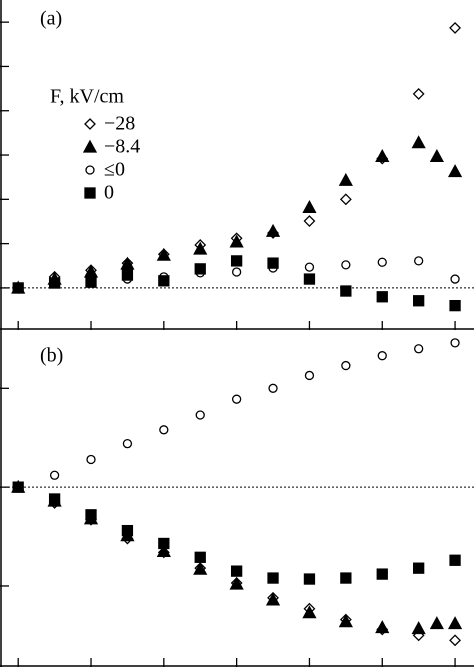  I want to click on legend-label: ≤0, so click(114, 170).